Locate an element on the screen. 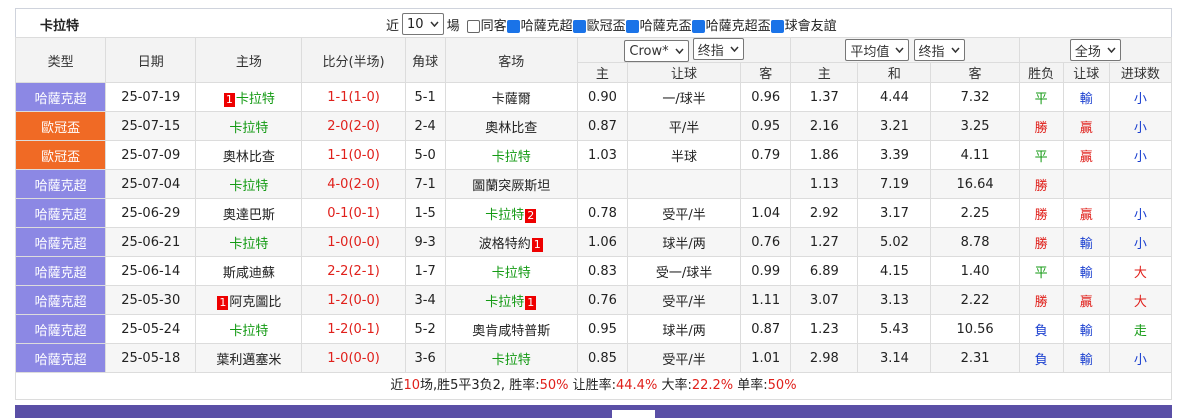 The height and width of the screenshot is (418, 1182). odds-text: 3.07 is located at coordinates (824, 300).